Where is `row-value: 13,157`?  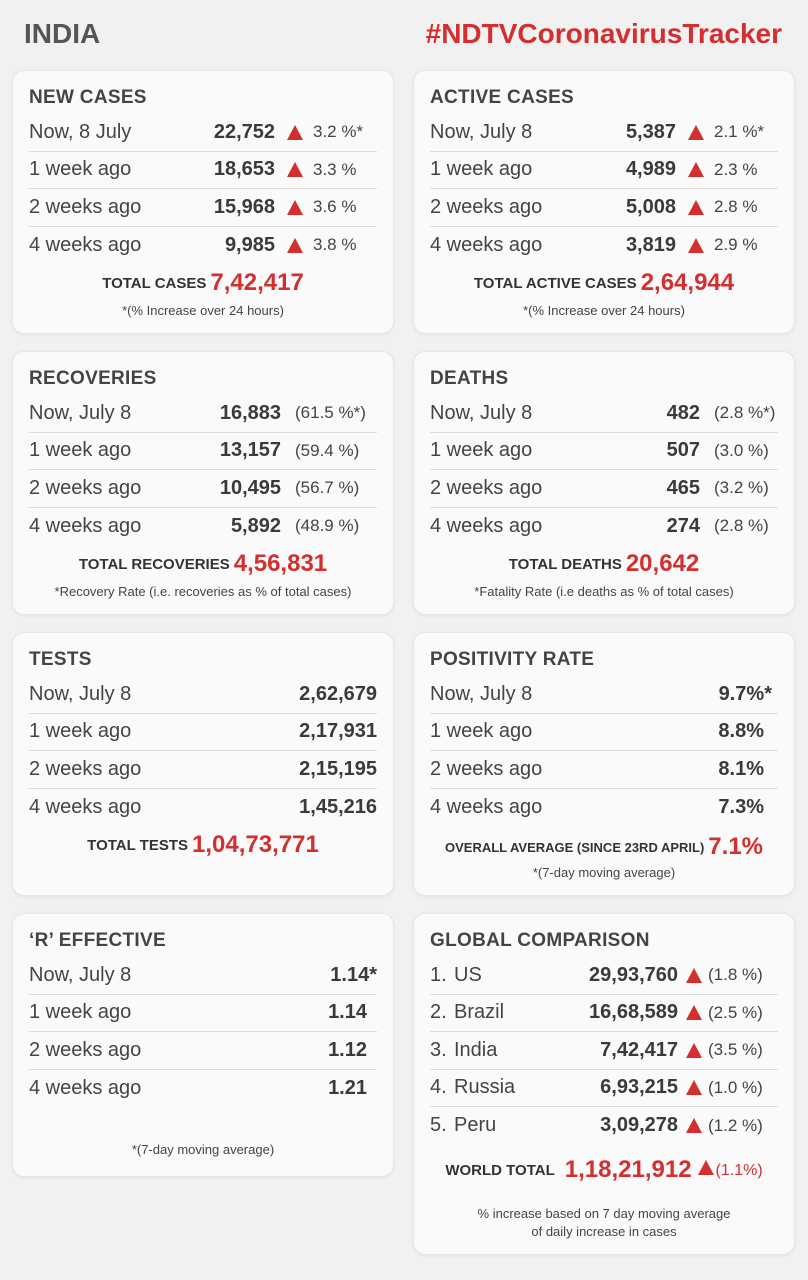 row-value: 13,157 is located at coordinates (250, 450).